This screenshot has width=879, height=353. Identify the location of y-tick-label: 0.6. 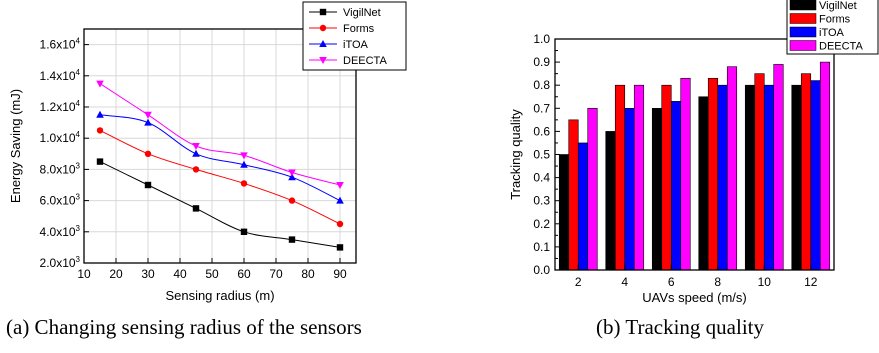
(541, 131).